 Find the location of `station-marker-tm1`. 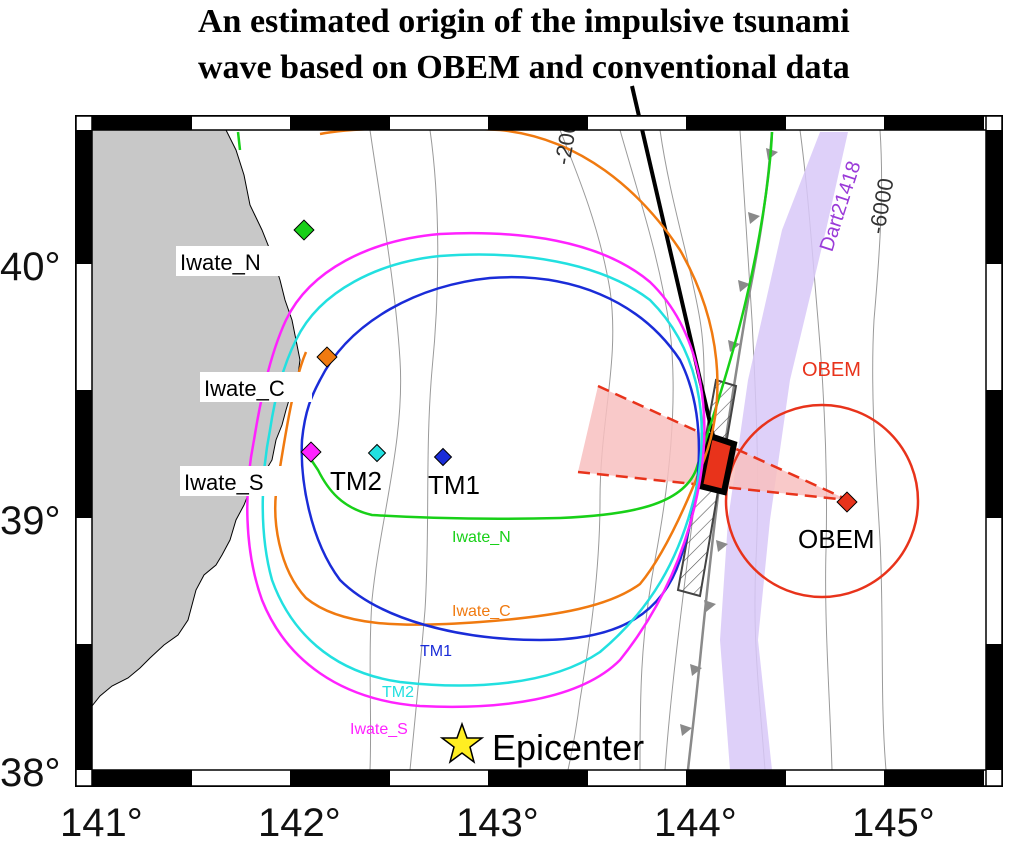

station-marker-tm1 is located at coordinates (443, 457).